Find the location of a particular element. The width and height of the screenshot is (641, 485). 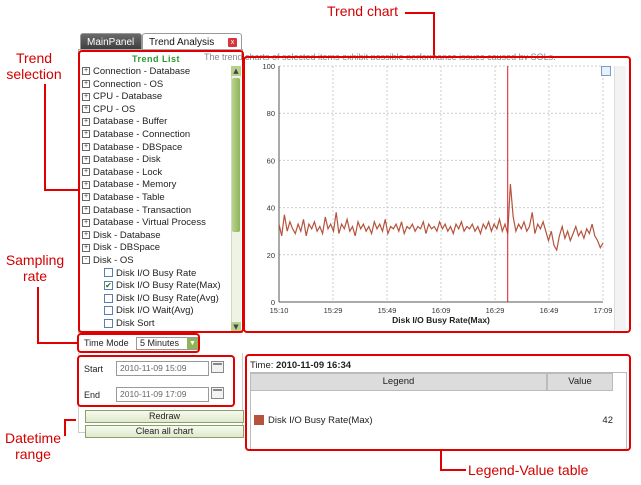

callout-text: Datetime is located at coordinates (33, 438).